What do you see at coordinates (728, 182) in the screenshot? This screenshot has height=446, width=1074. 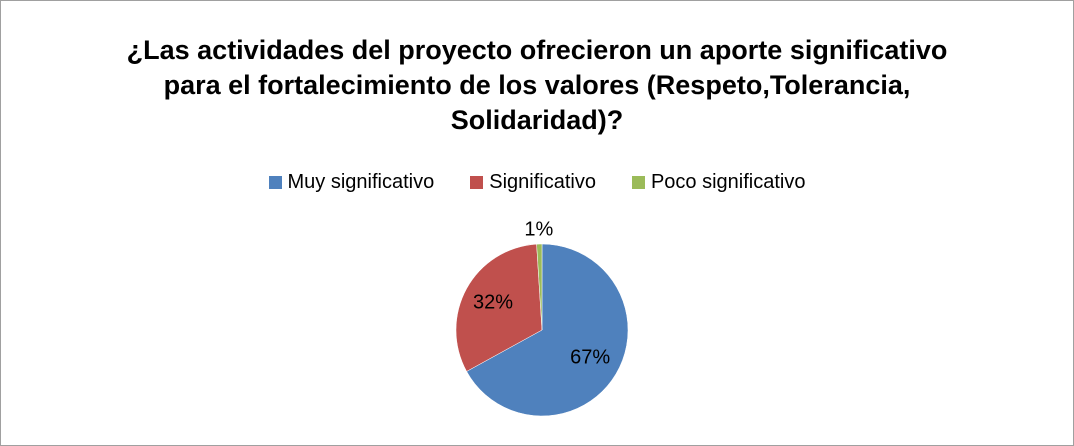 I see `legend-label: Poco significativo` at bounding box center [728, 182].